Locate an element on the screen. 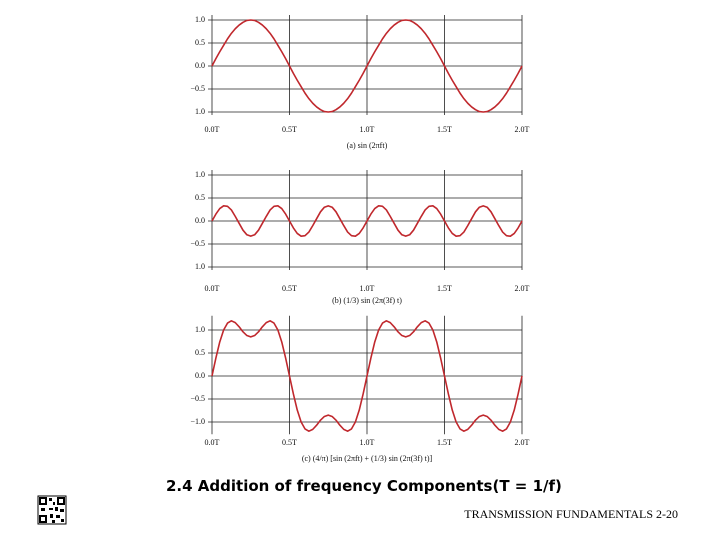 This screenshot has height=540, width=720. y-tick-label: −1.0 is located at coordinates (197, 421).